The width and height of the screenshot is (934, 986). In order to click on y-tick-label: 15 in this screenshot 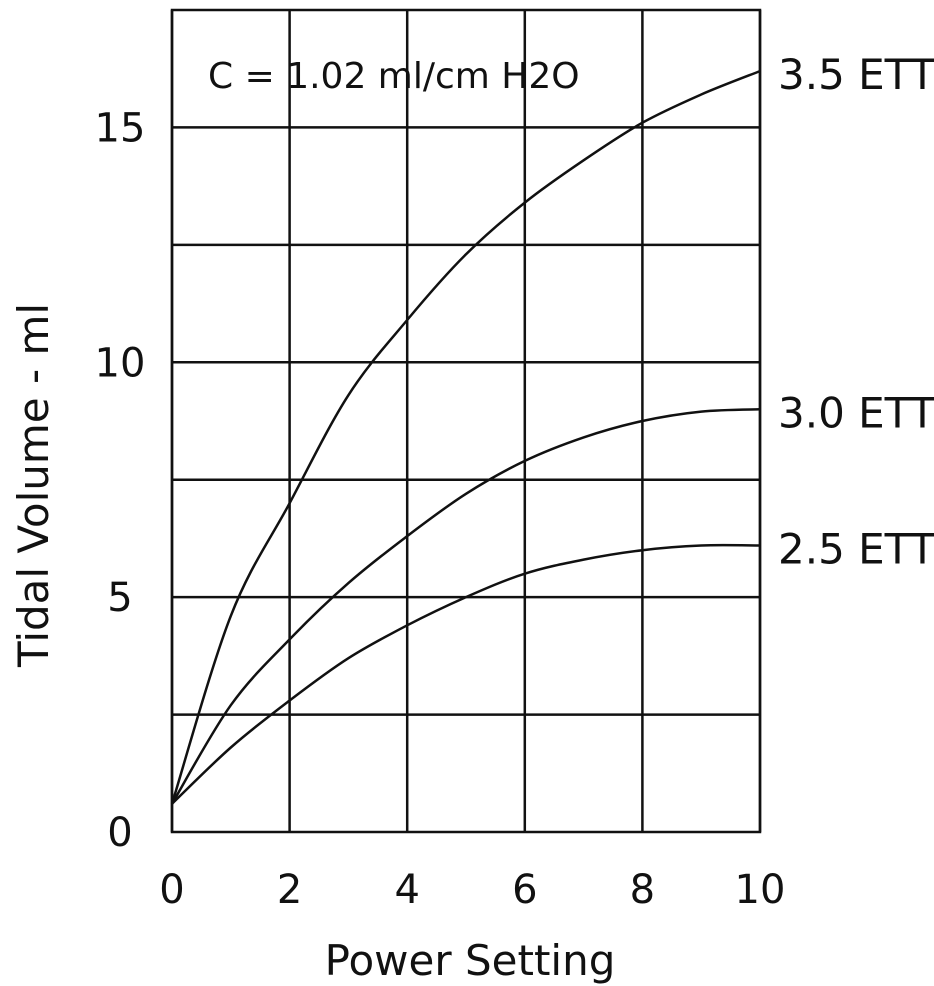, I will do `click(120, 128)`.